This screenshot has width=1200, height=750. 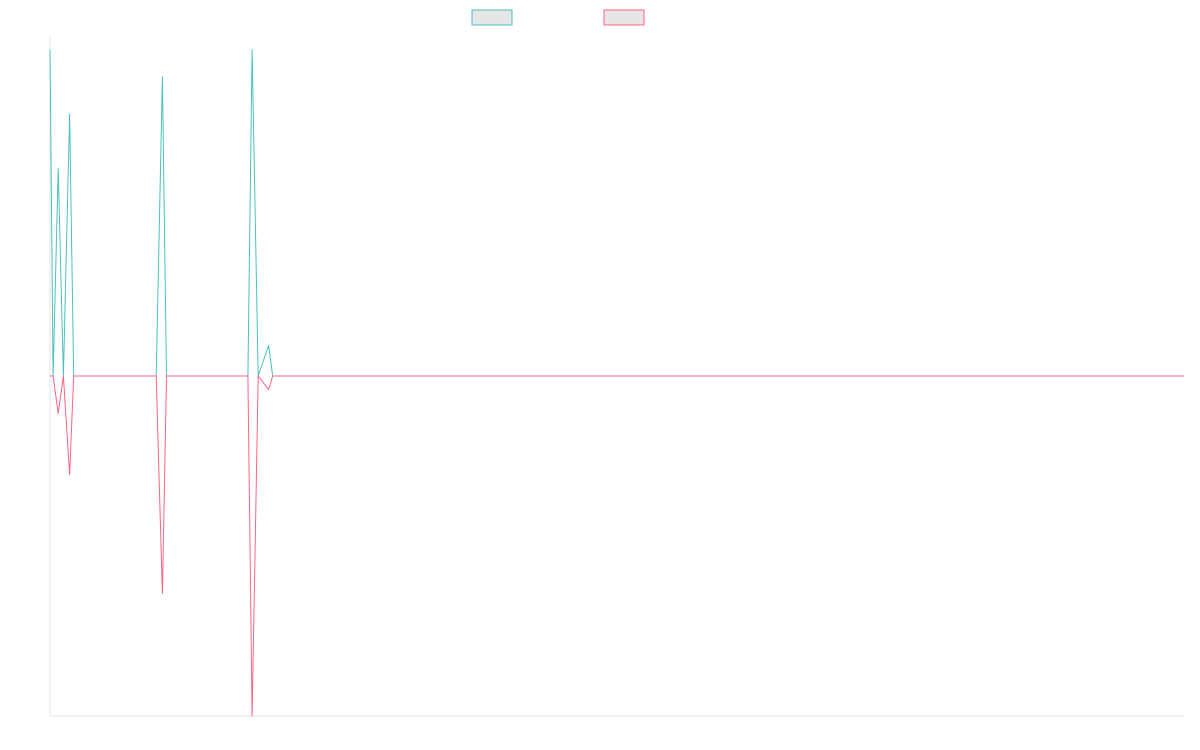 I want to click on chart-legend, so click(x=558, y=17).